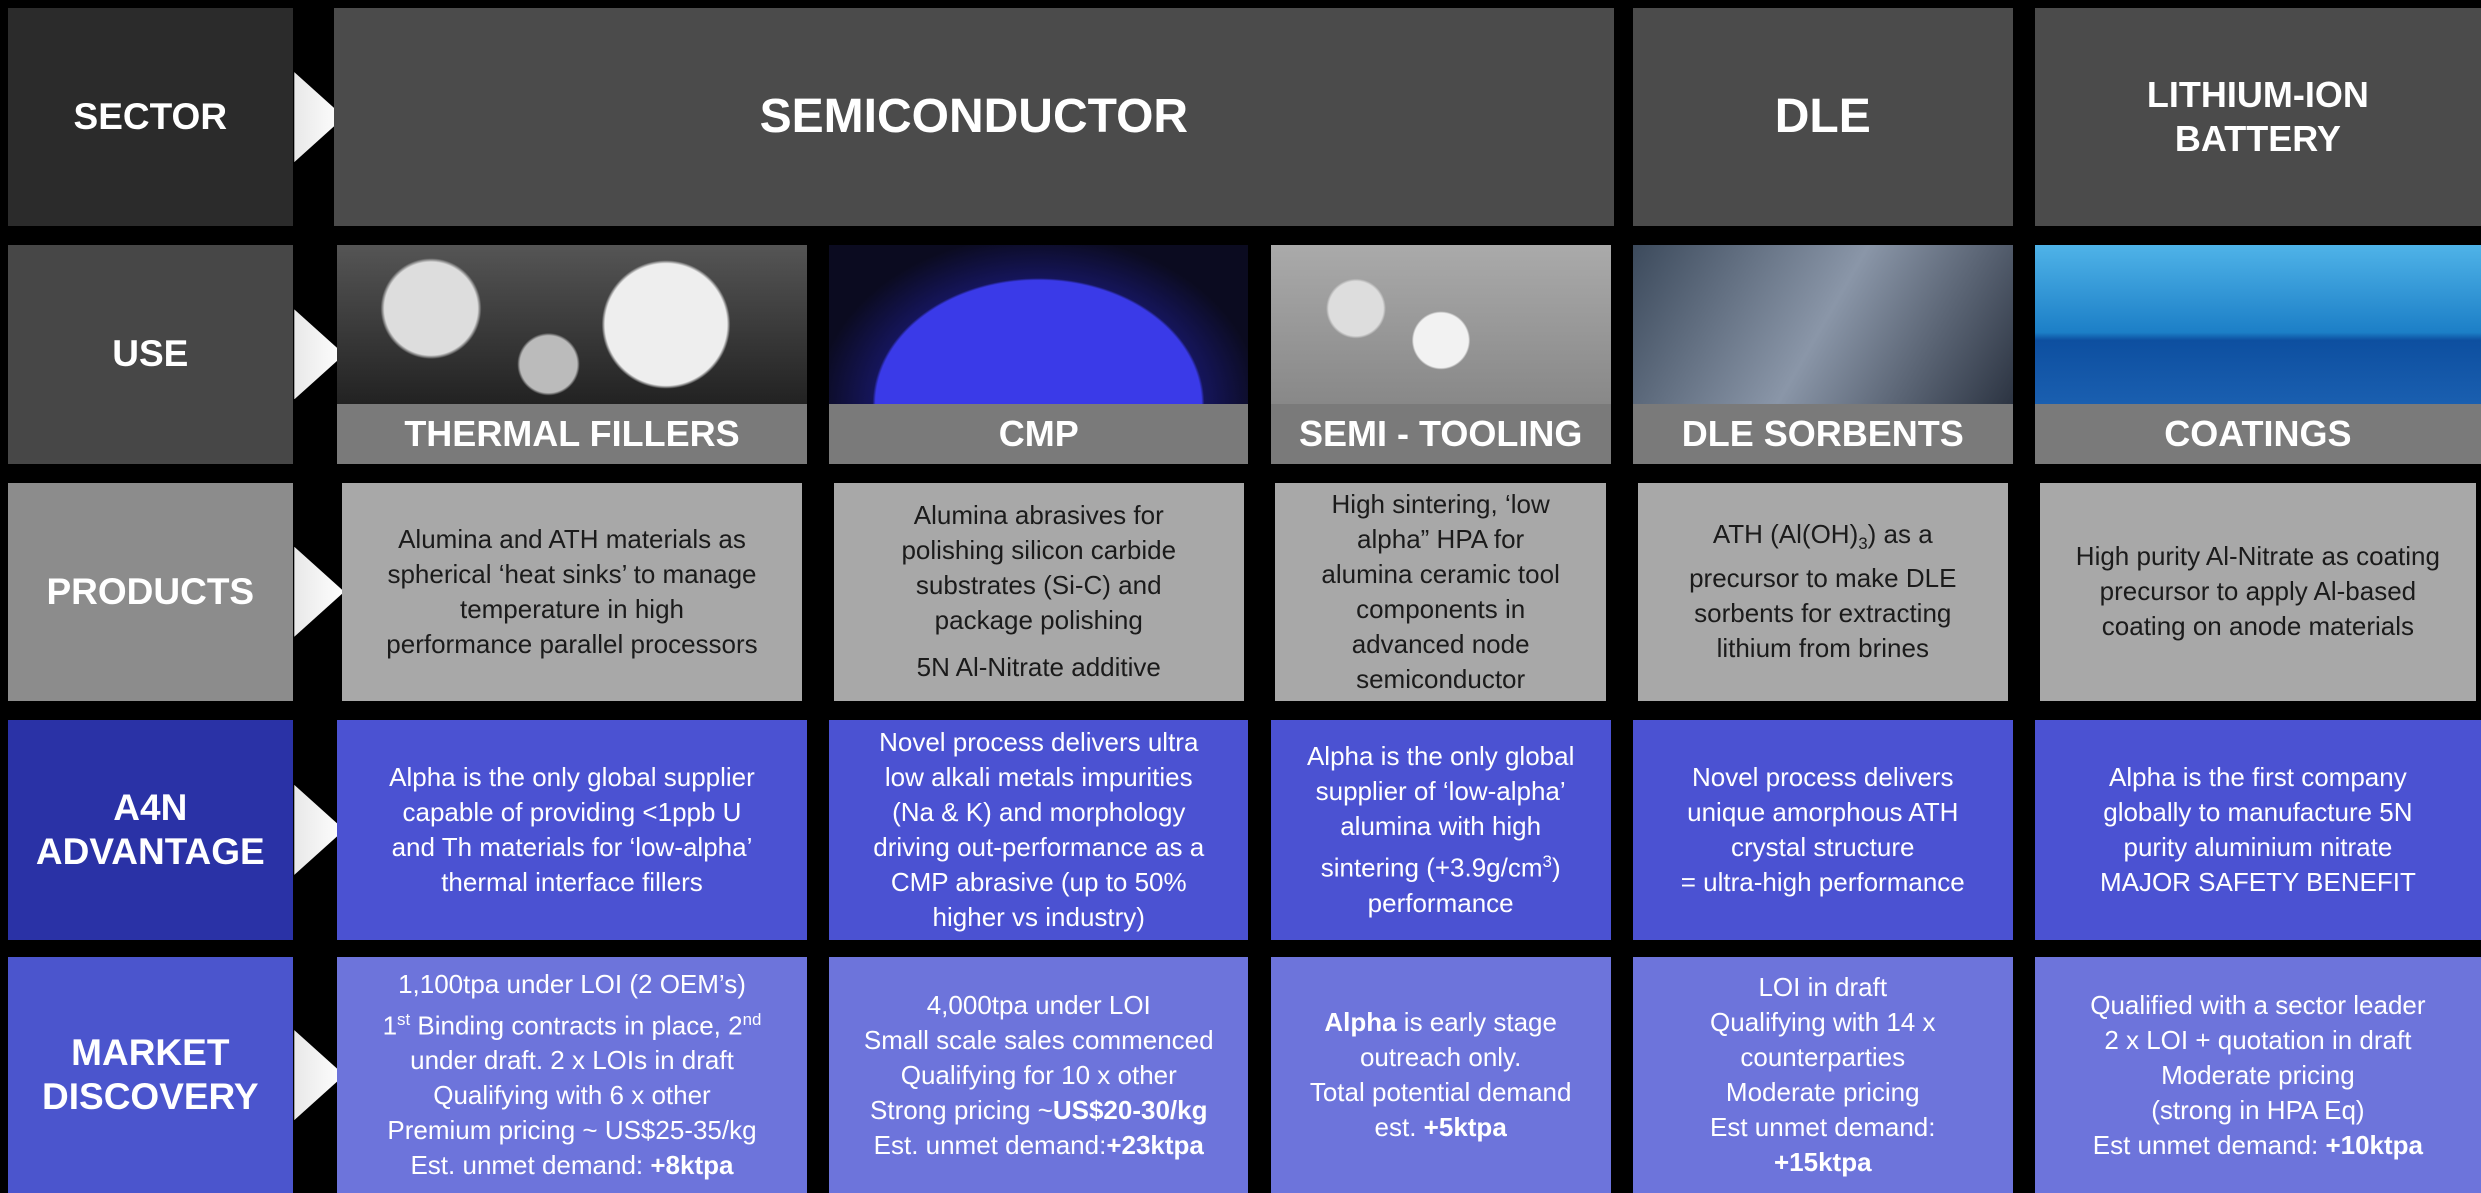  What do you see at coordinates (1039, 741) in the screenshot?
I see `text-line: Novel process delivers ultra` at bounding box center [1039, 741].